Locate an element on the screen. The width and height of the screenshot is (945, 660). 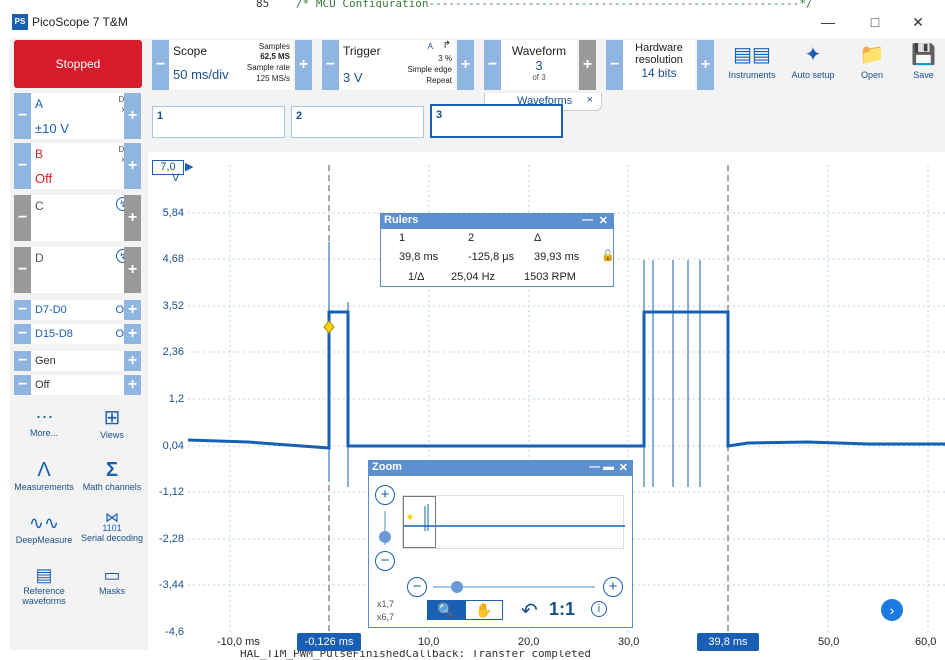
compass-icon: Λ is located at coordinates (44, 470).